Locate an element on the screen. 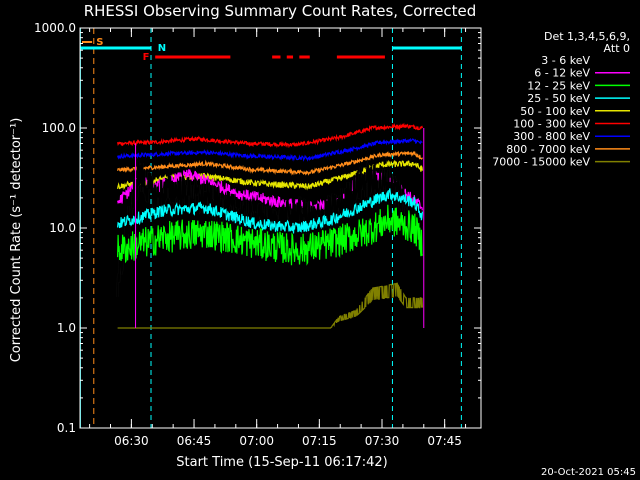 The image size is (640, 480). x-tick-label: 06:30 is located at coordinates (131, 441).